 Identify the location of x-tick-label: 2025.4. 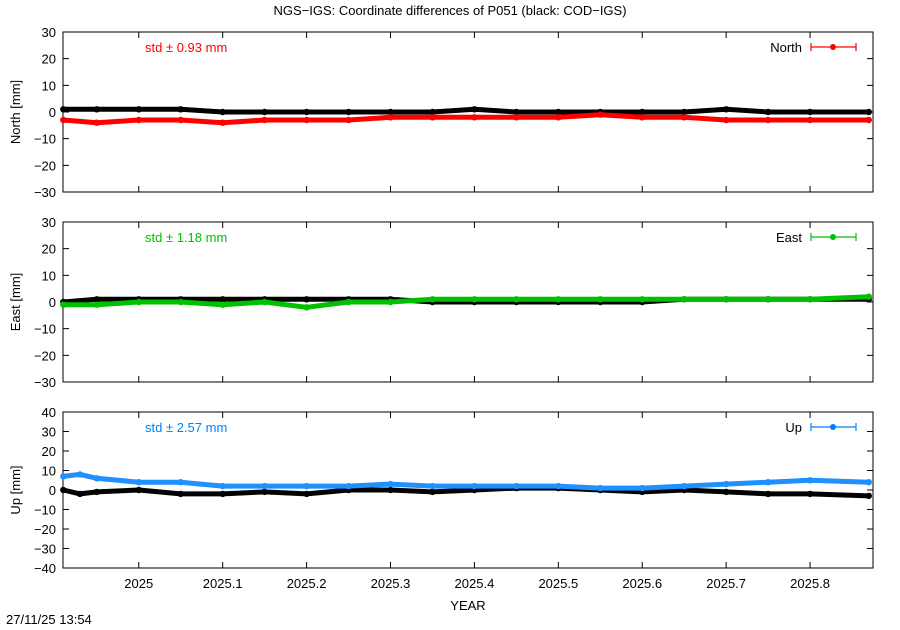
(475, 583).